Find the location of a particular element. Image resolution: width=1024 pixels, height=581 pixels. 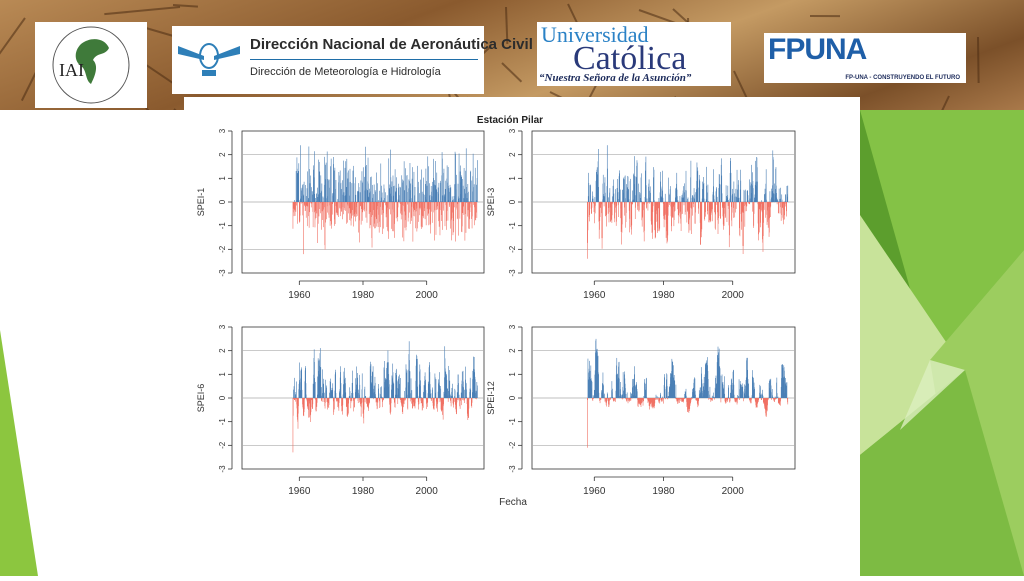

uc-line1: Universidad is located at coordinates (595, 34).